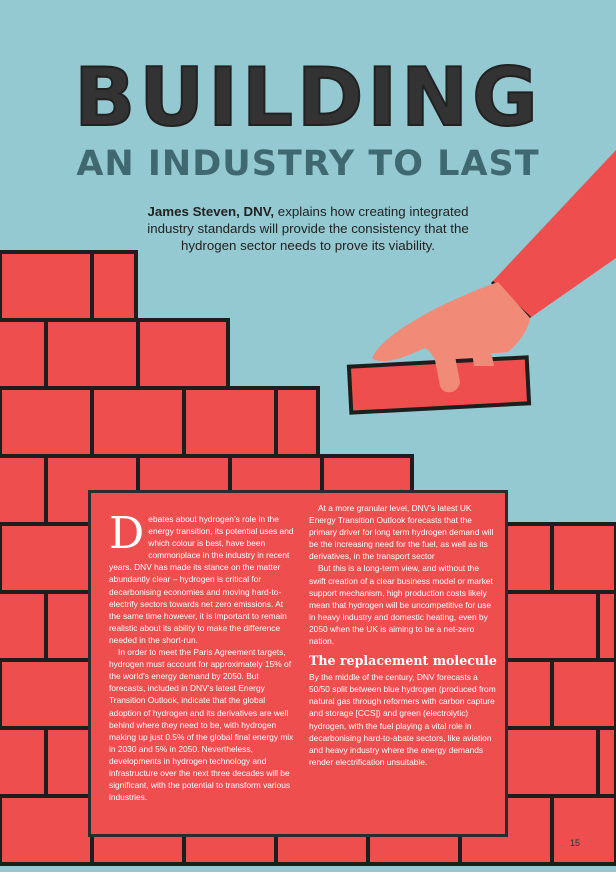 The width and height of the screenshot is (616, 872). What do you see at coordinates (308, 164) in the screenshot?
I see `subheadline: AN INDUSTRY TO LAST` at bounding box center [308, 164].